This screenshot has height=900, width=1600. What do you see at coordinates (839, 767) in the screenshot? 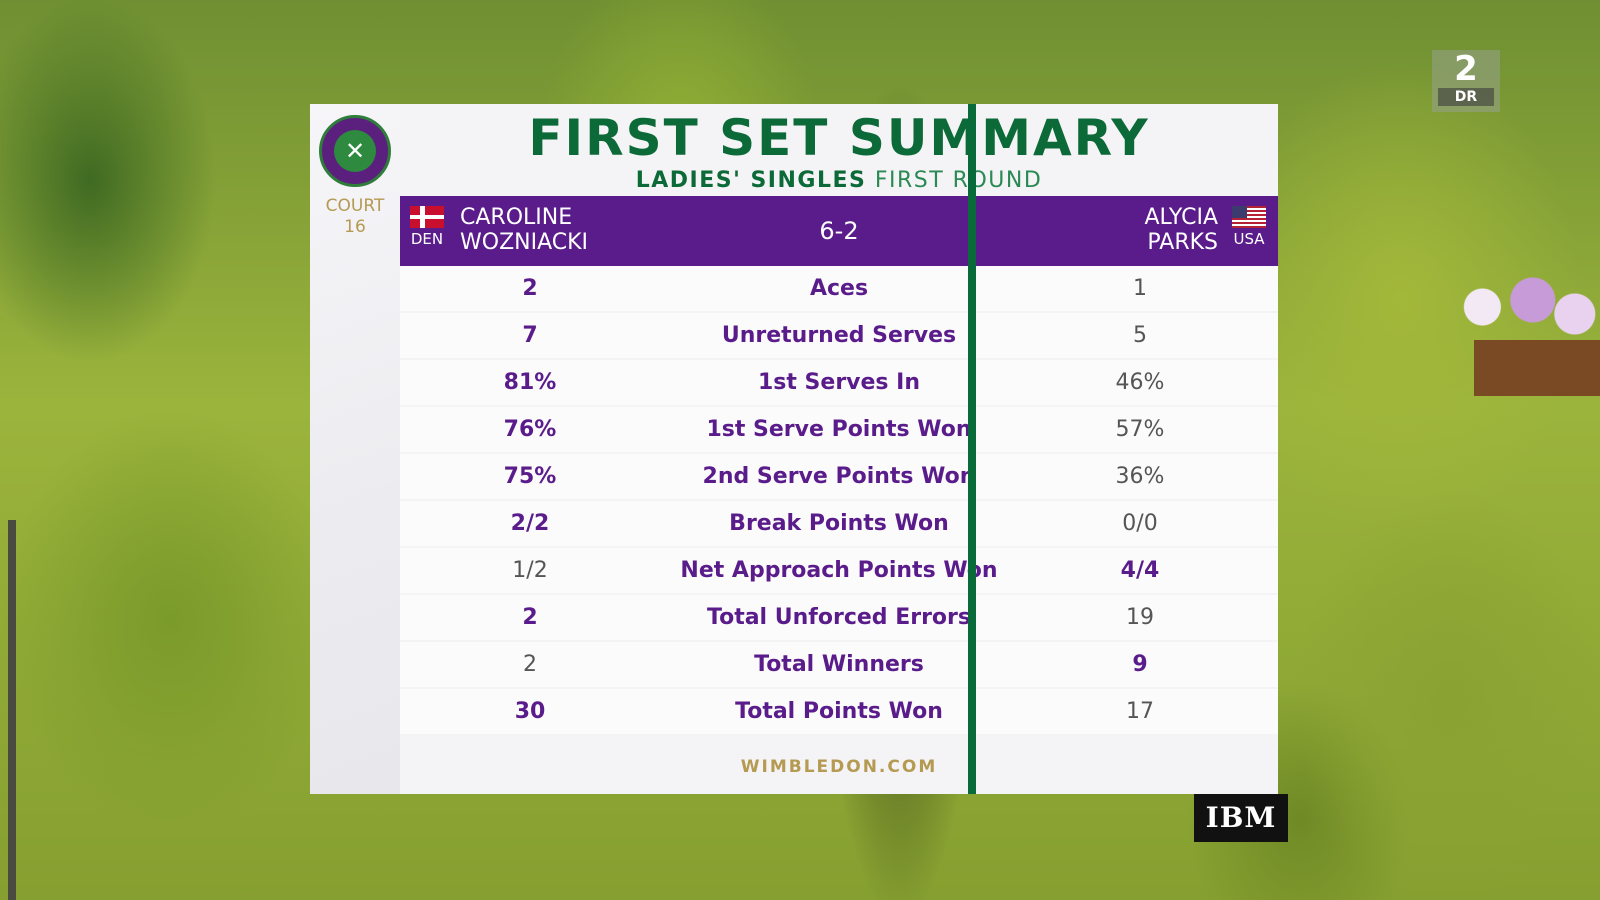
I see `footer-website: WIMBLEDON.COM` at bounding box center [839, 767].